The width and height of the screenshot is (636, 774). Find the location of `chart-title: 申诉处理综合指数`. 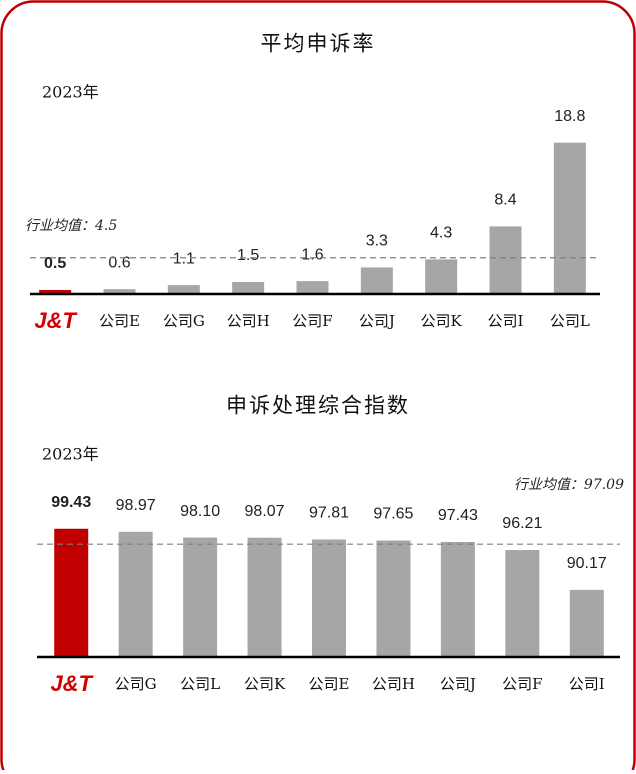

chart-title: 申诉处理综合指数 is located at coordinates (318, 406).